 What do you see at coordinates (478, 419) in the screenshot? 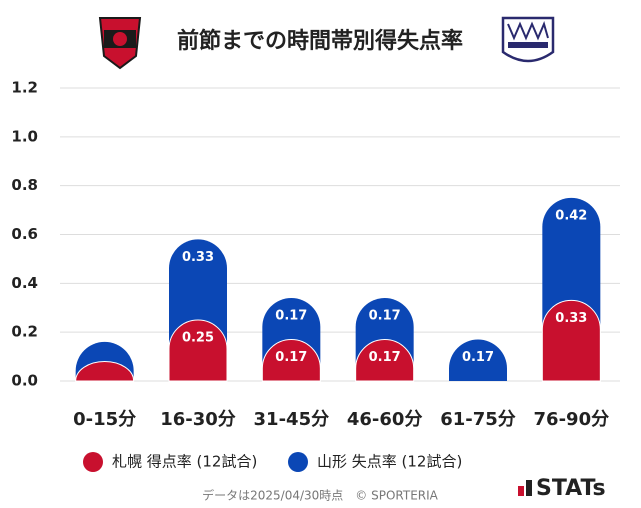
I see `x-tick-label: 61-75分` at bounding box center [478, 419].